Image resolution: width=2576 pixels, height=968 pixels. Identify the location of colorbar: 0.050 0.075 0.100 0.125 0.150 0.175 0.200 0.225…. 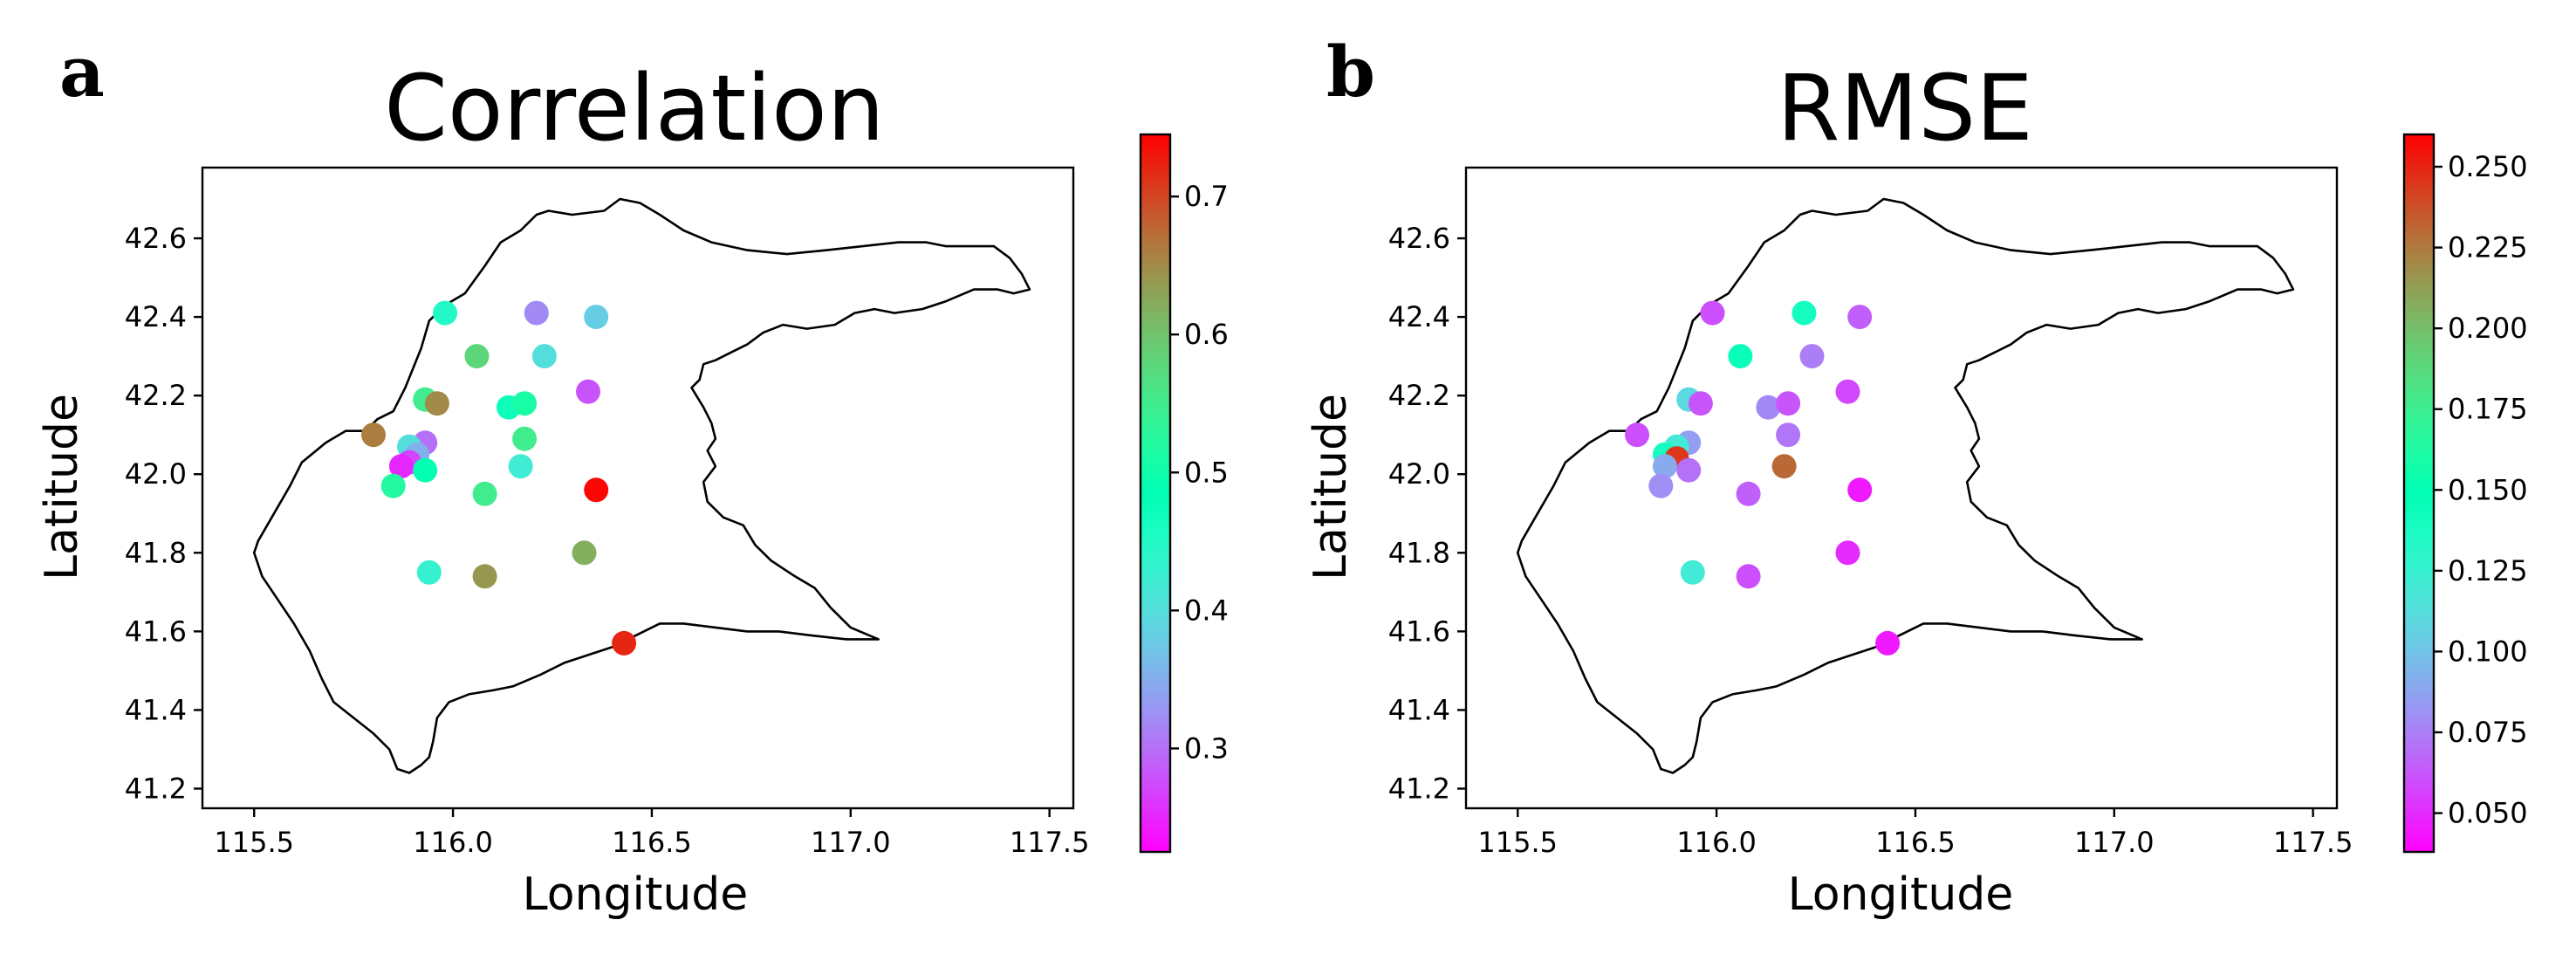
(2465, 493).